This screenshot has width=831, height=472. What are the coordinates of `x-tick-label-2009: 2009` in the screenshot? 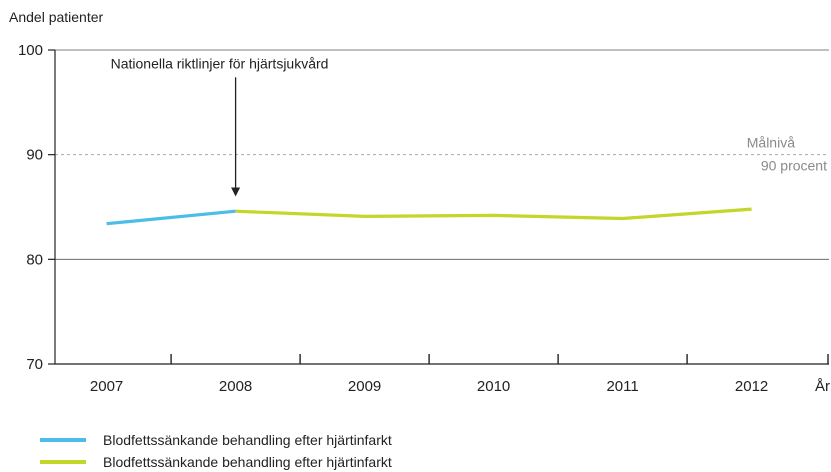 It's located at (364, 386).